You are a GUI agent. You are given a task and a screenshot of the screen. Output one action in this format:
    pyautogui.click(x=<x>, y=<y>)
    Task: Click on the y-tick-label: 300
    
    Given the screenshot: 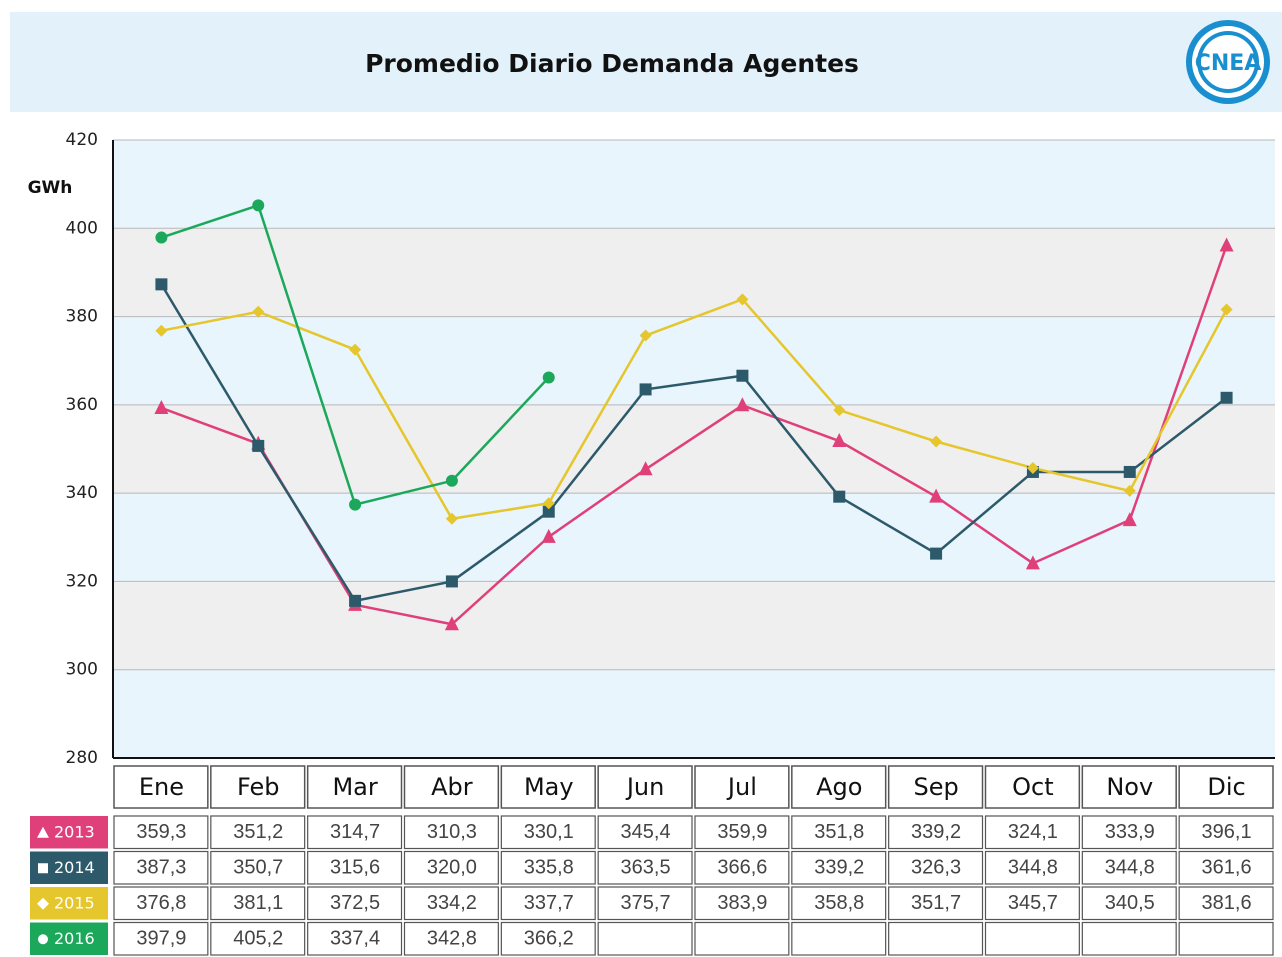 What is the action you would take?
    pyautogui.click(x=82, y=670)
    